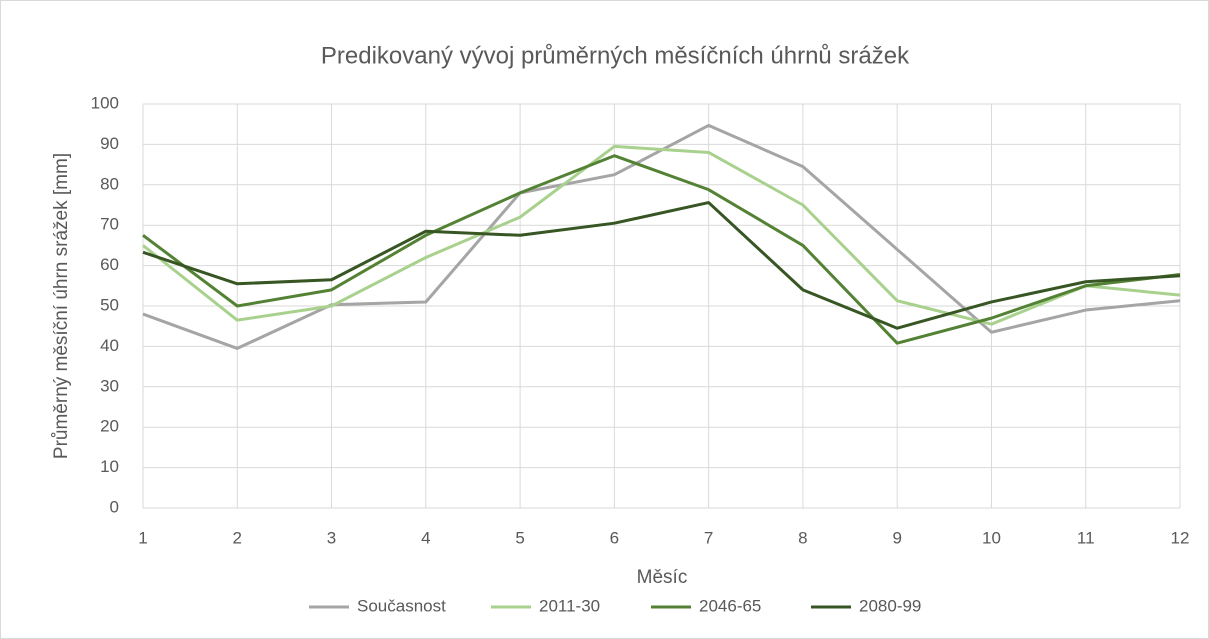 This screenshot has height=639, width=1209. I want to click on x-tick-label: 2, so click(237, 537).